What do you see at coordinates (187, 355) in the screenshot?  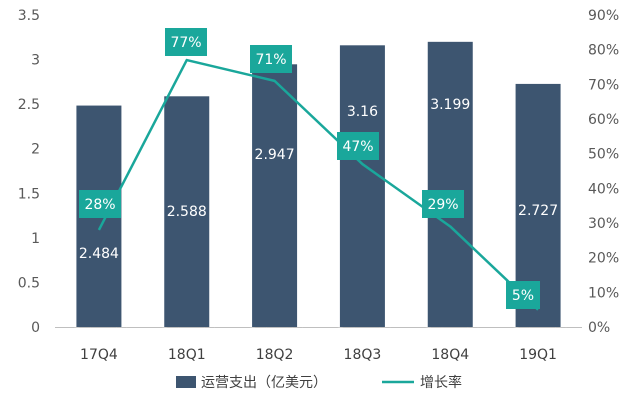 I see `x-tick-label: 18Q1` at bounding box center [187, 355].